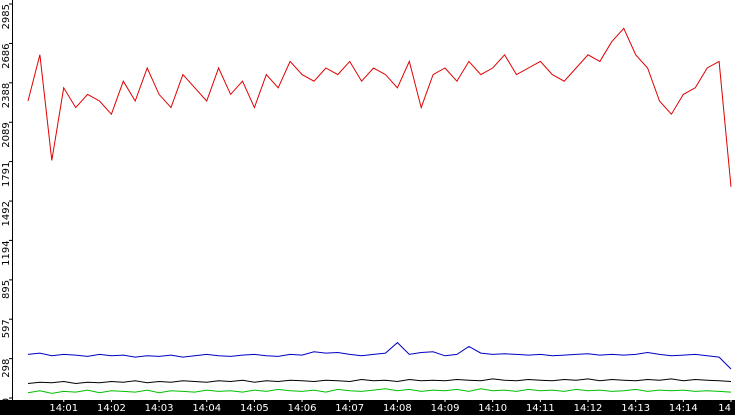 The height and width of the screenshot is (415, 735). I want to click on x-tick-label: 14:05, so click(254, 408).